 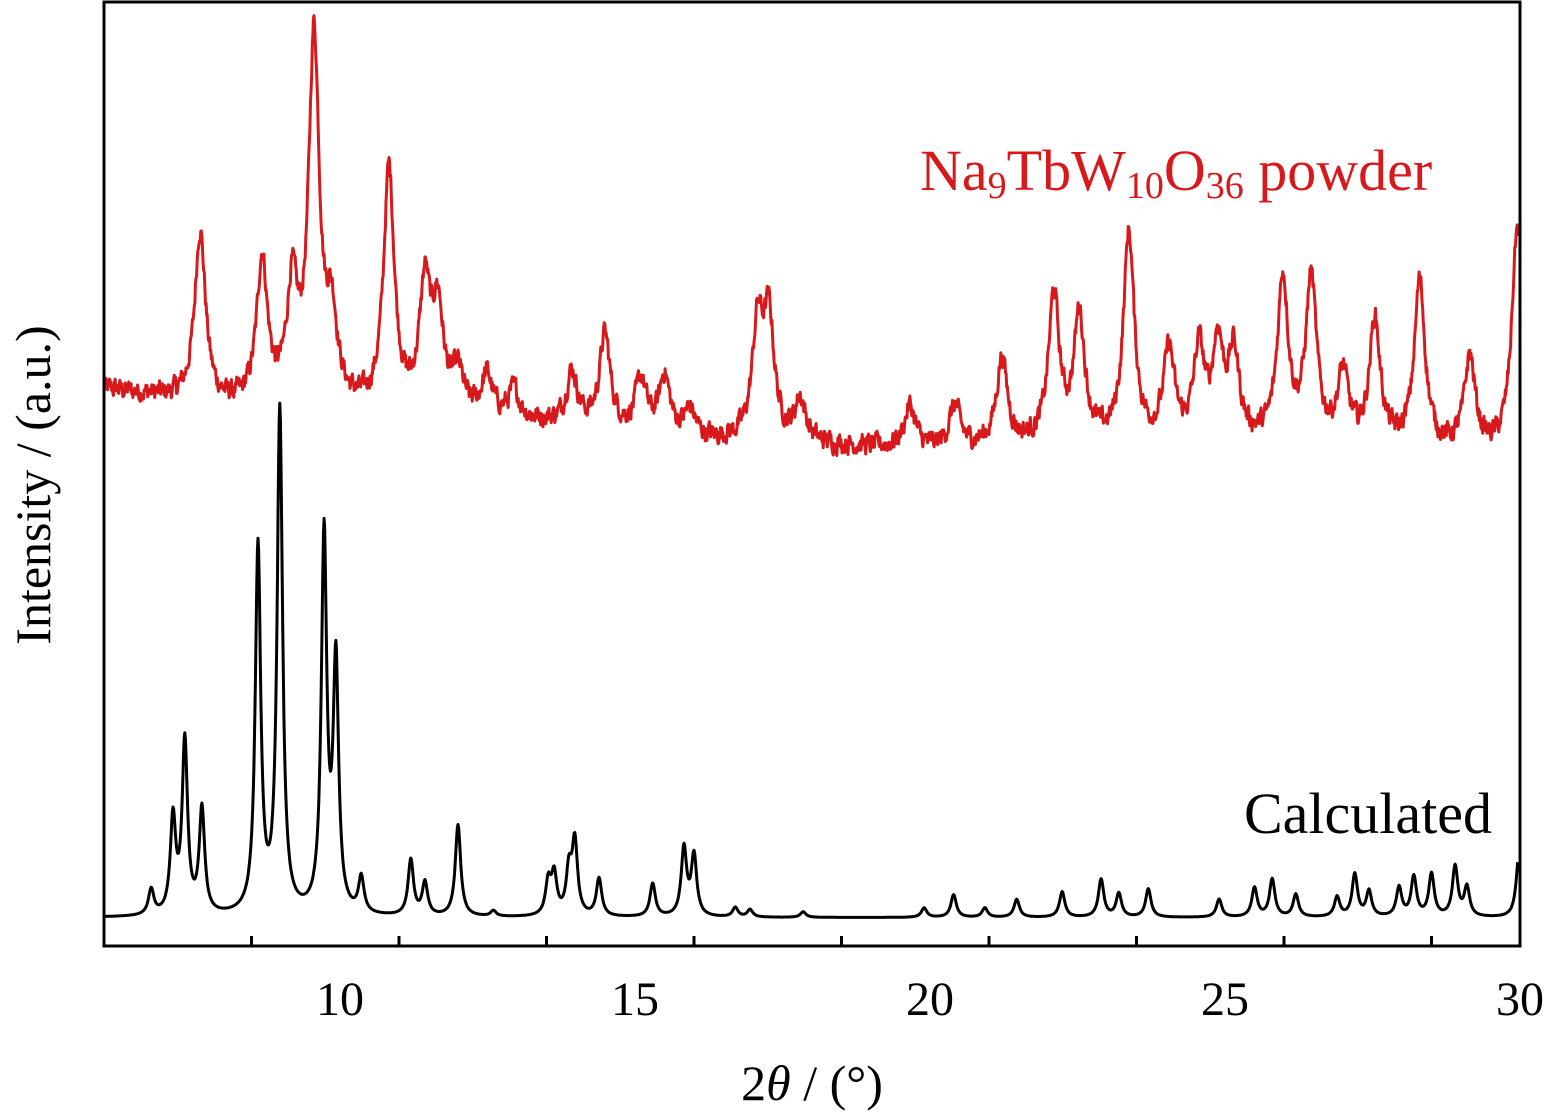 I want to click on x-tick-label: 10, so click(x=340, y=999).